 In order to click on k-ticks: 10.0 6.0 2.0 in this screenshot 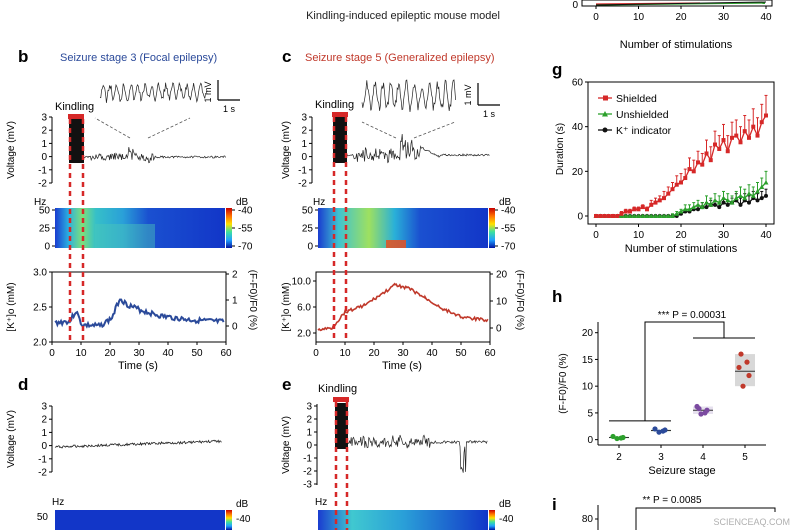, I will do `click(304, 308)`.